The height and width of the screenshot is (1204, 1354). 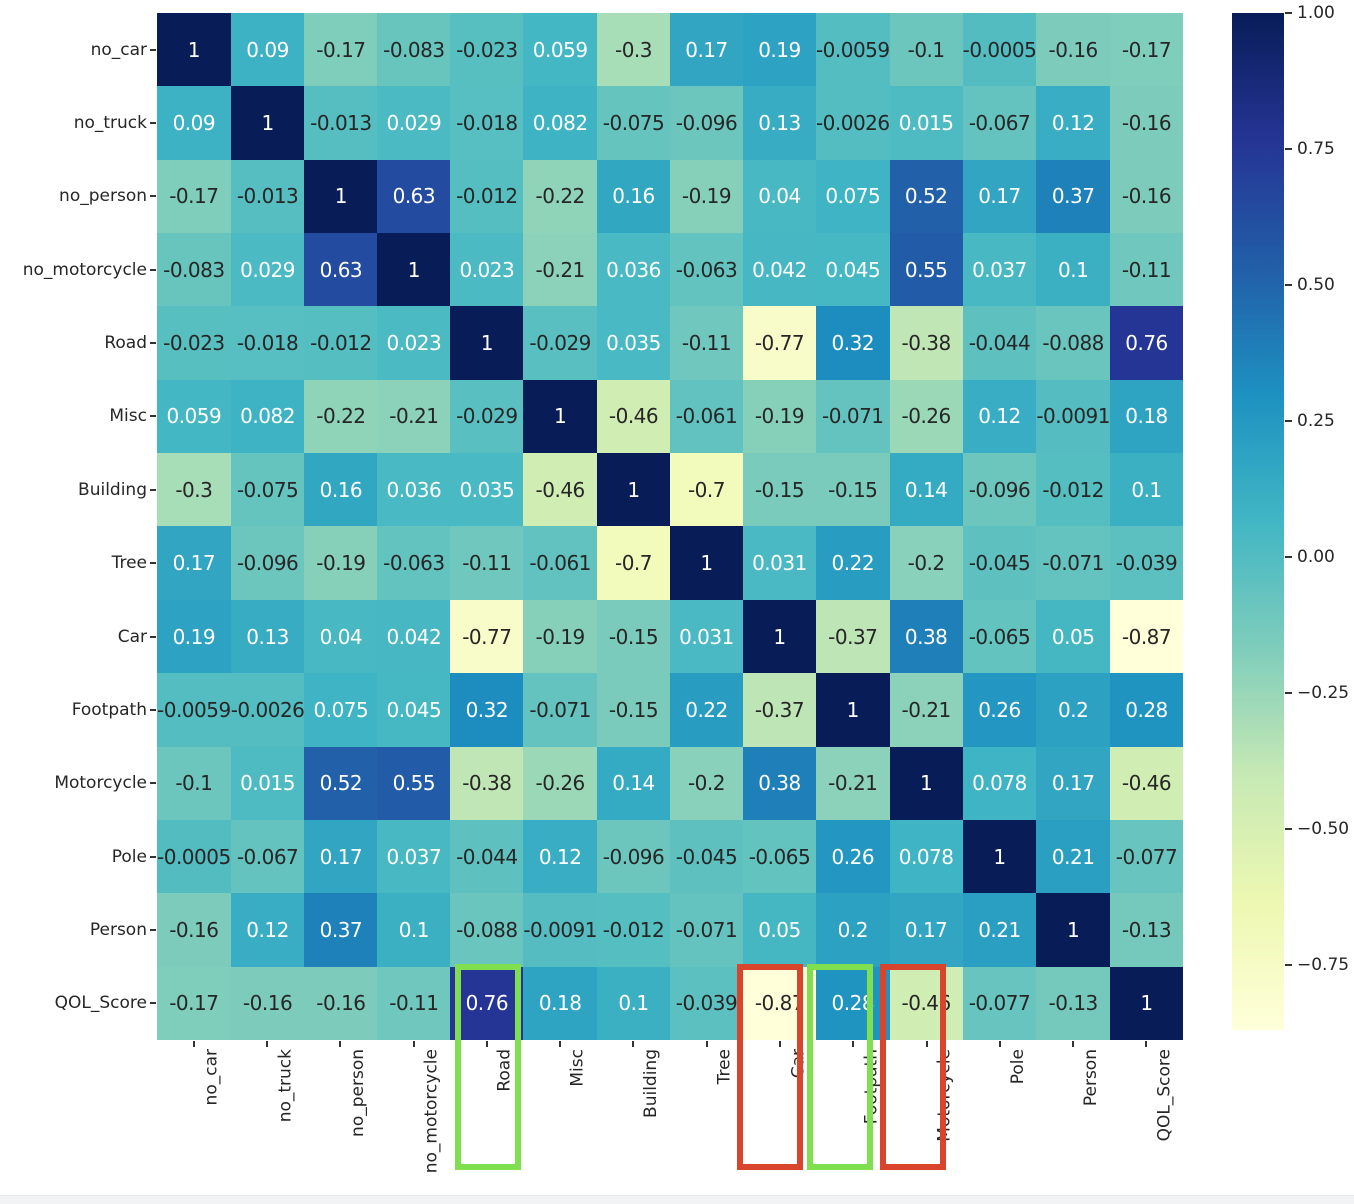 What do you see at coordinates (1073, 856) in the screenshot?
I see `heatmap-cell: 0.21` at bounding box center [1073, 856].